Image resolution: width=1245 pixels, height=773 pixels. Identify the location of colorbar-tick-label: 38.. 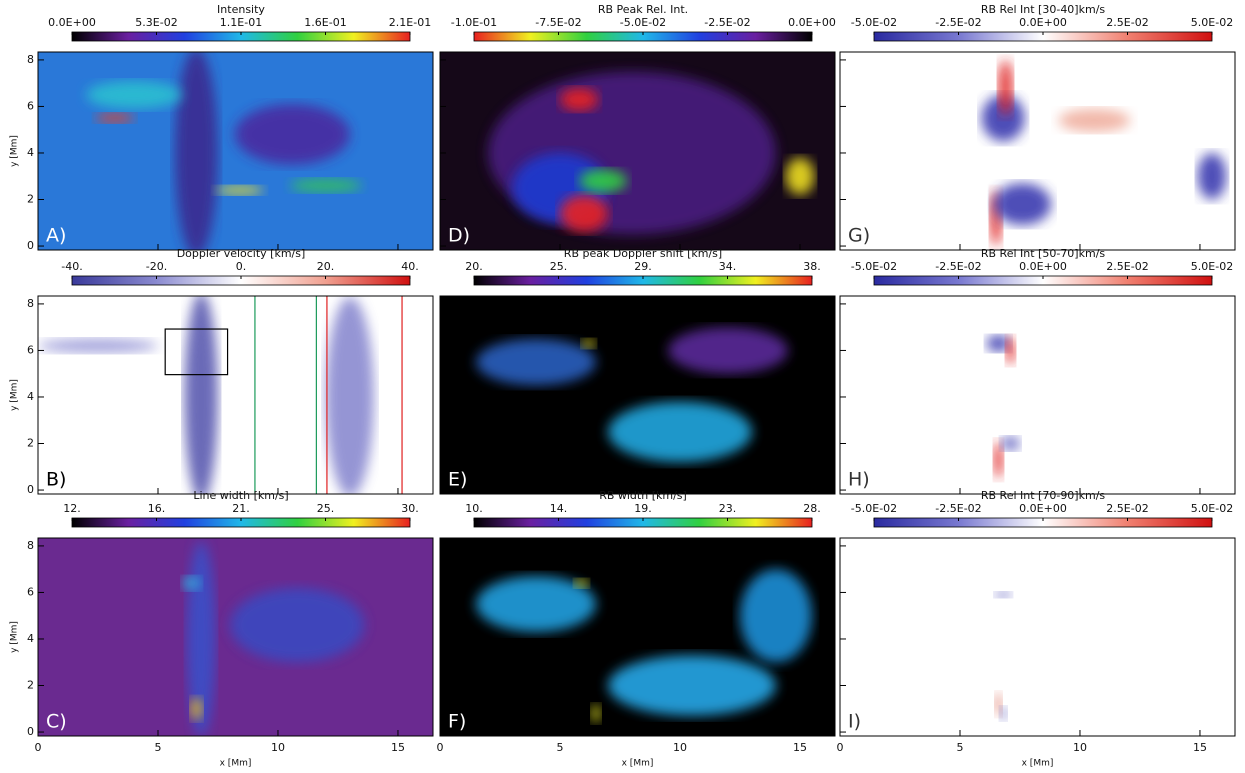
(812, 266).